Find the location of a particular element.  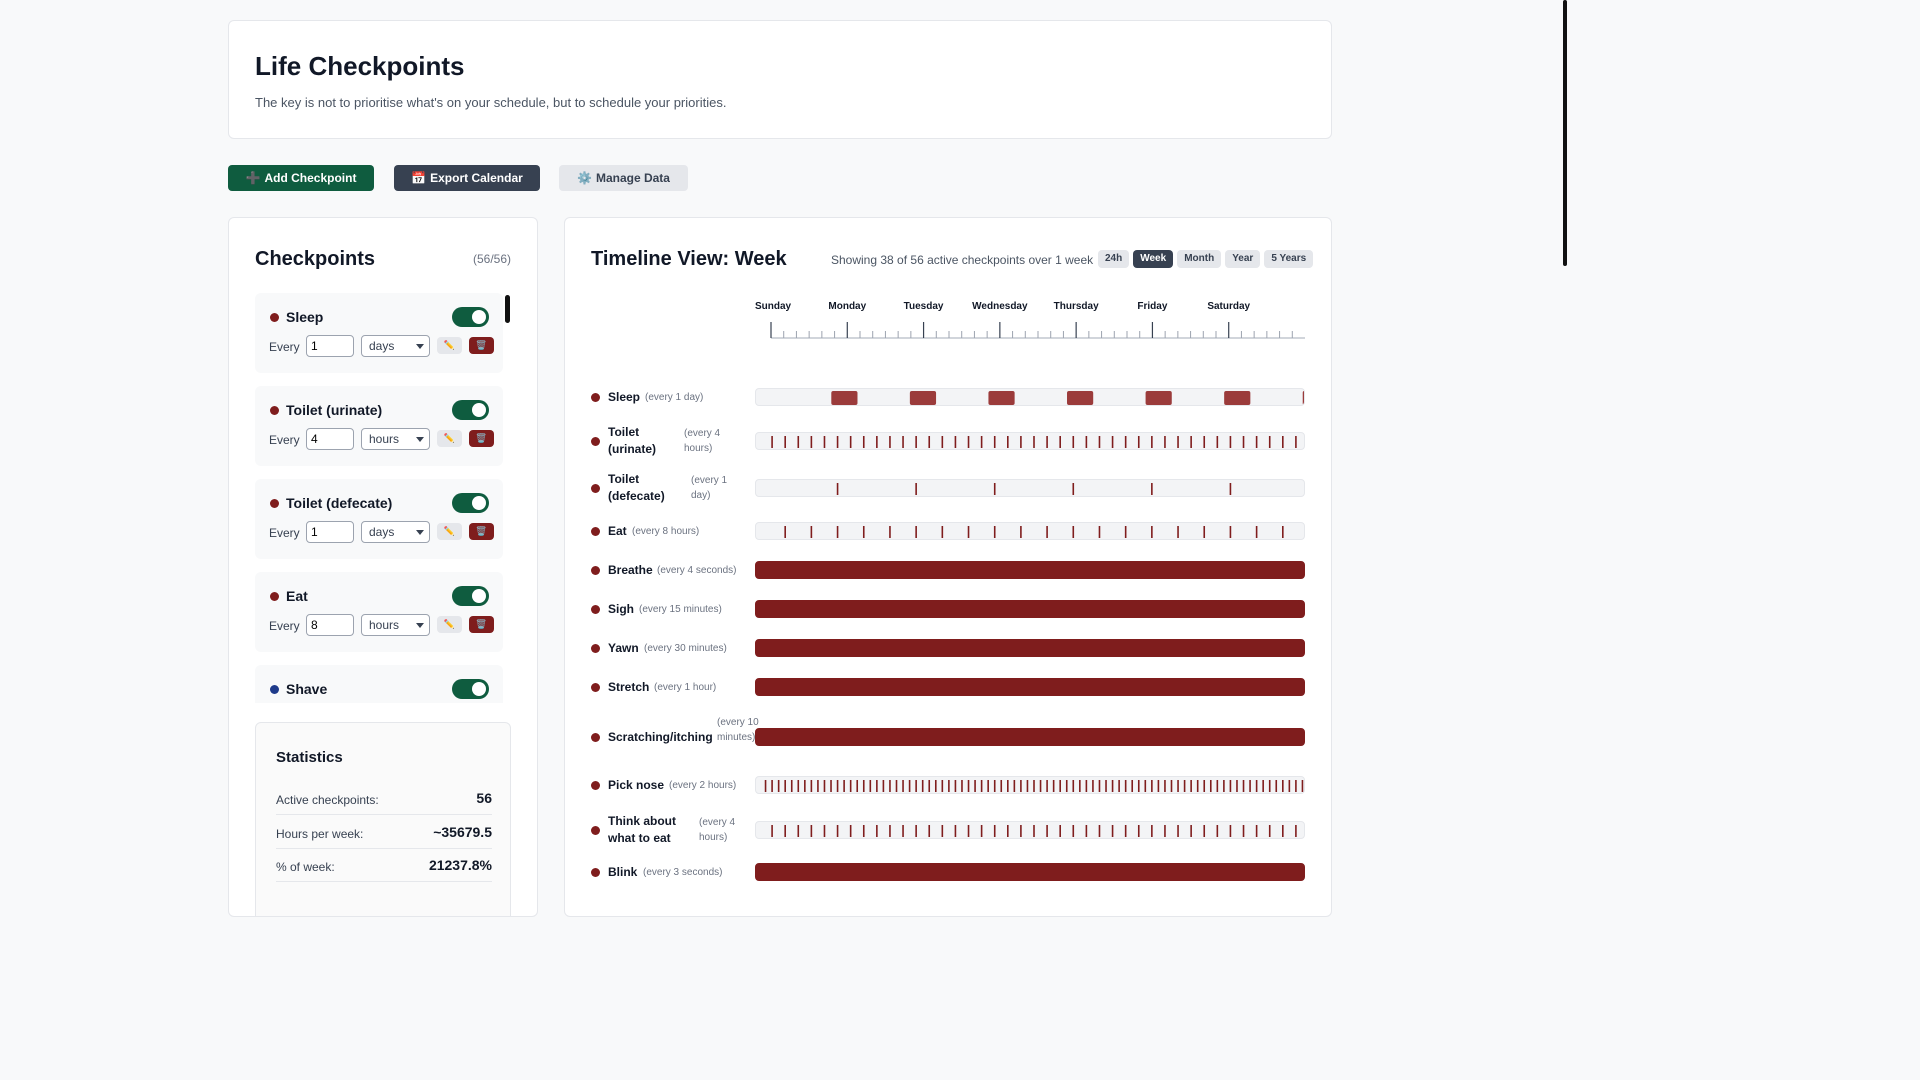

checkpoint-name: Toilet (defecate) is located at coordinates (339, 503).